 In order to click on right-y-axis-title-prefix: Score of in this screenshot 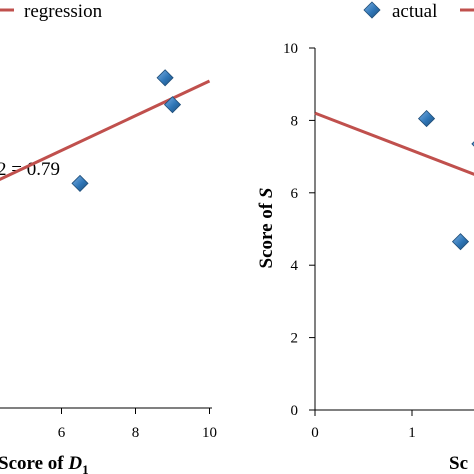, I will do `click(266, 233)`.